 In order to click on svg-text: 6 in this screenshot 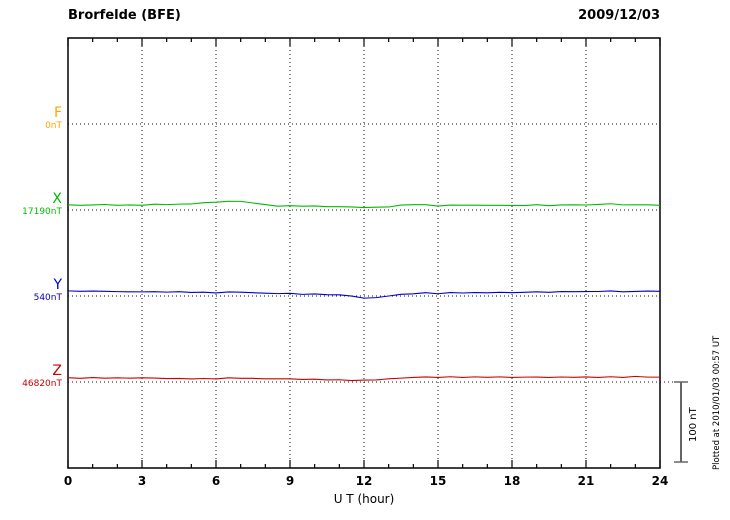, I will do `click(216, 481)`.